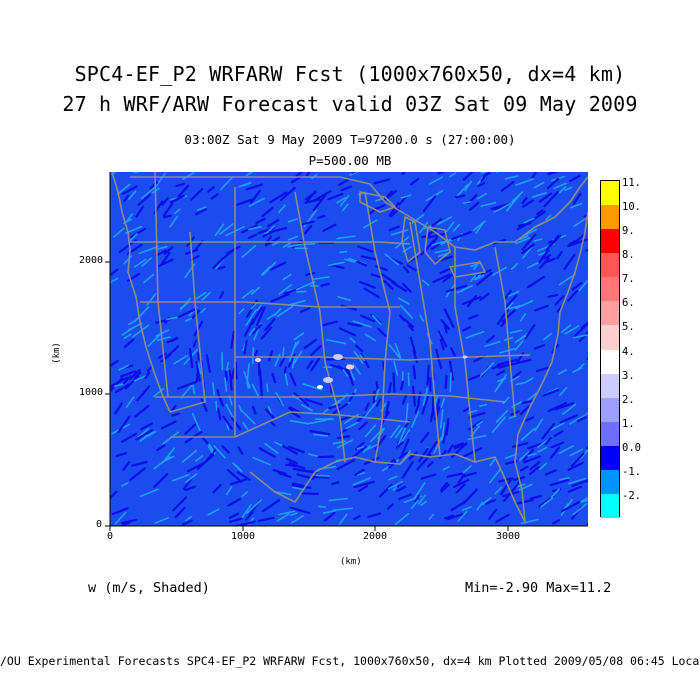  Describe the element at coordinates (631, 183) in the screenshot. I see `colorbar-level-label: 11.` at that location.